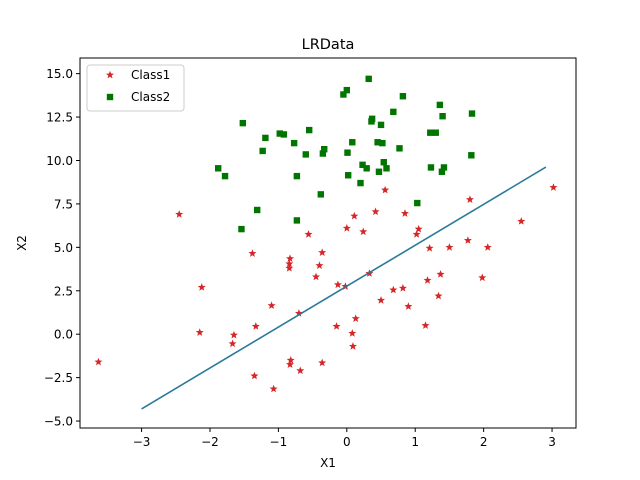  I want to click on legend-star-icon, so click(110, 74).